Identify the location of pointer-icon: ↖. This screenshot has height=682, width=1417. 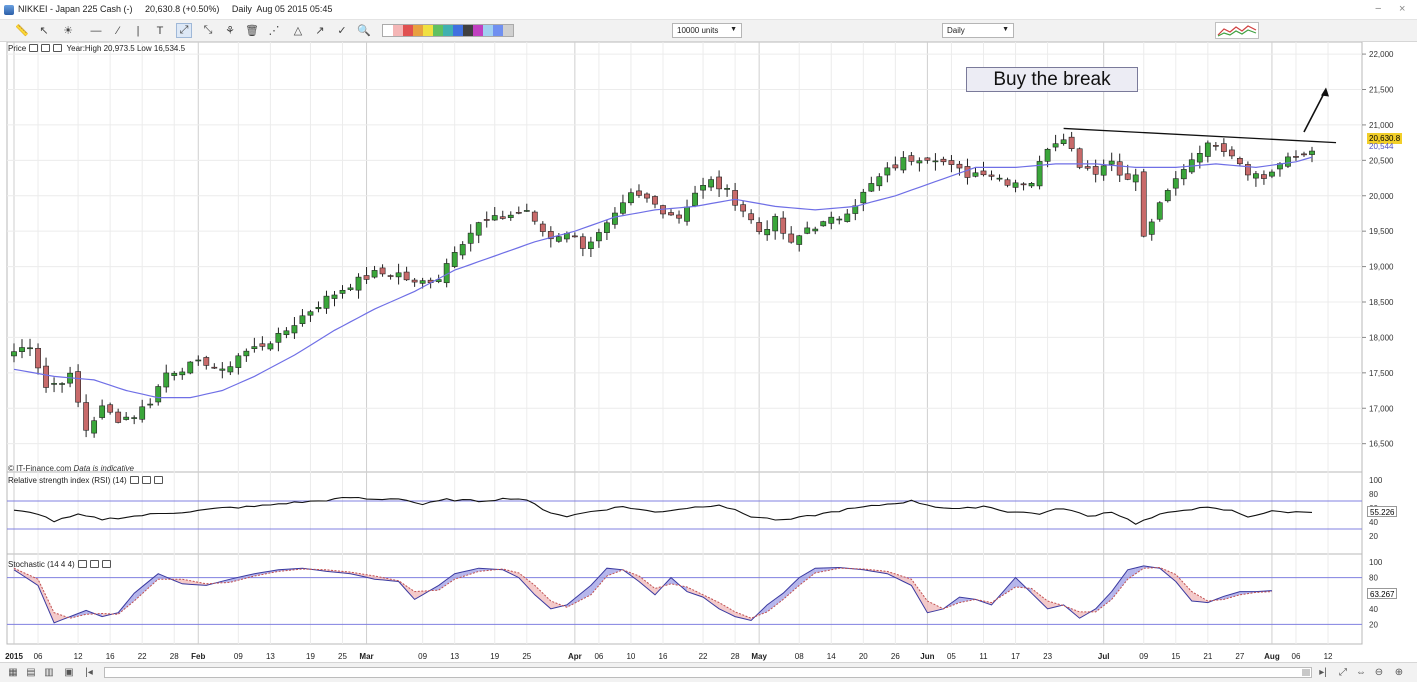
(44, 31).